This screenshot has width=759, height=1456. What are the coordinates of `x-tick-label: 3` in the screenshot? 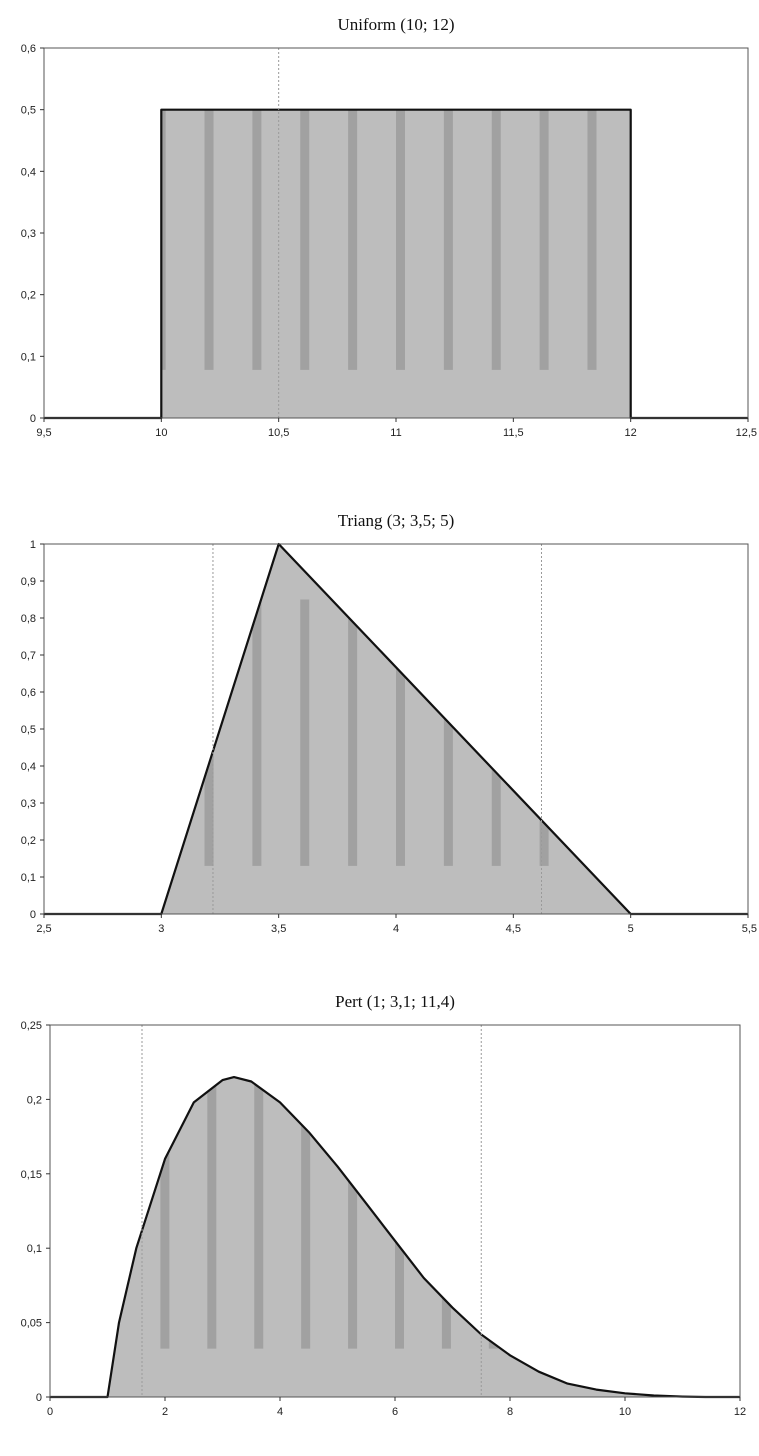 It's located at (161, 929).